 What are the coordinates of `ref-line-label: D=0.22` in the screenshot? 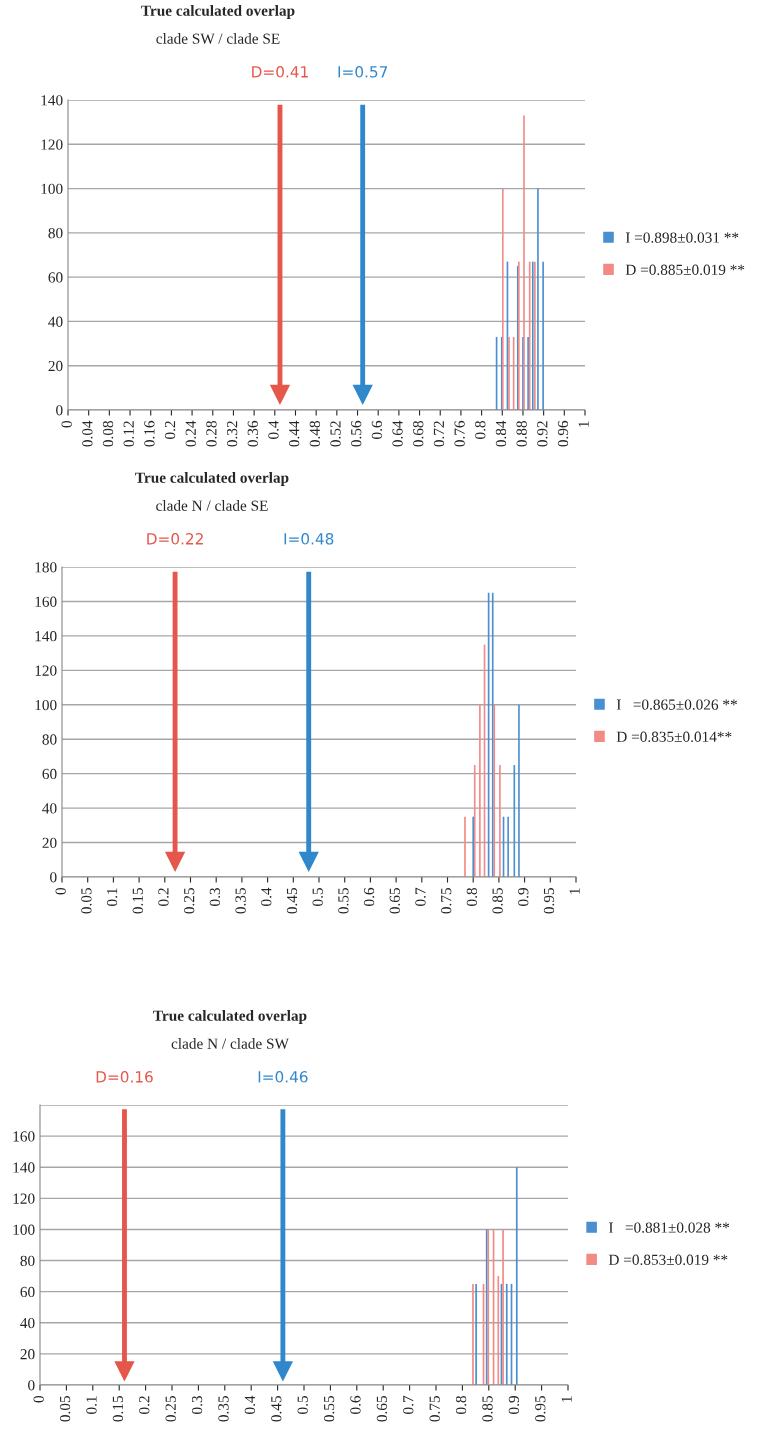 It's located at (175, 539).